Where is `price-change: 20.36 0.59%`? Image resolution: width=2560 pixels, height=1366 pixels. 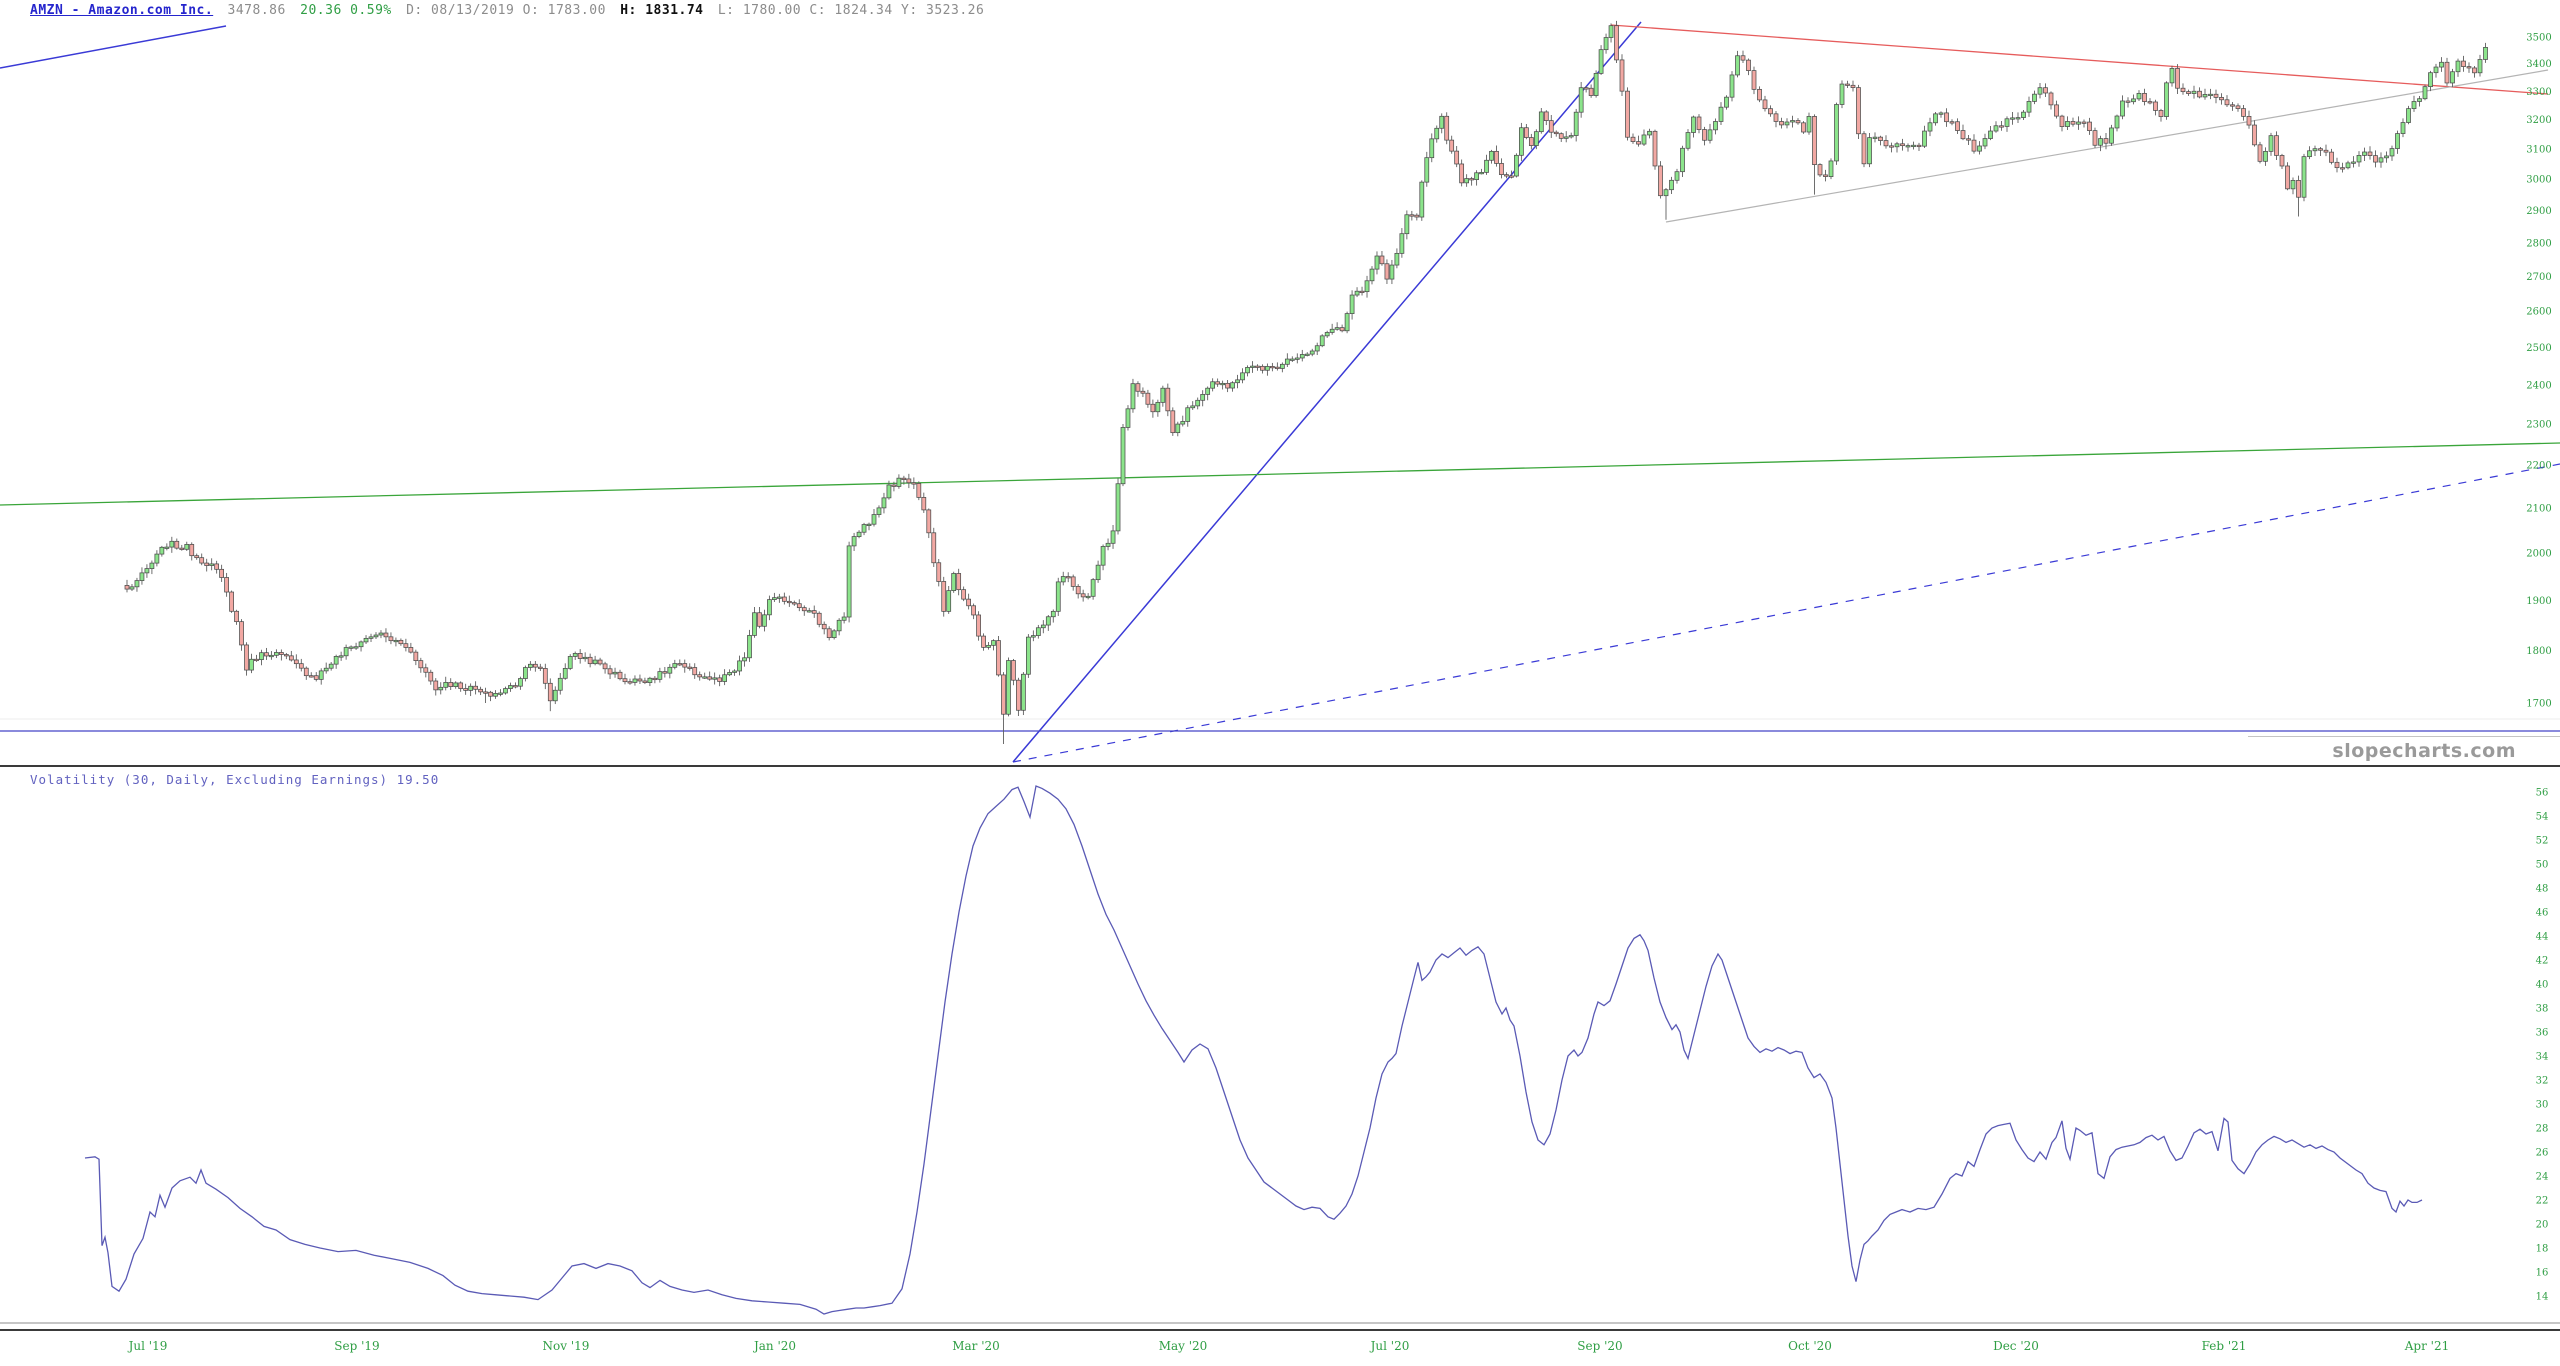 price-change: 20.36 0.59% is located at coordinates (346, 10).